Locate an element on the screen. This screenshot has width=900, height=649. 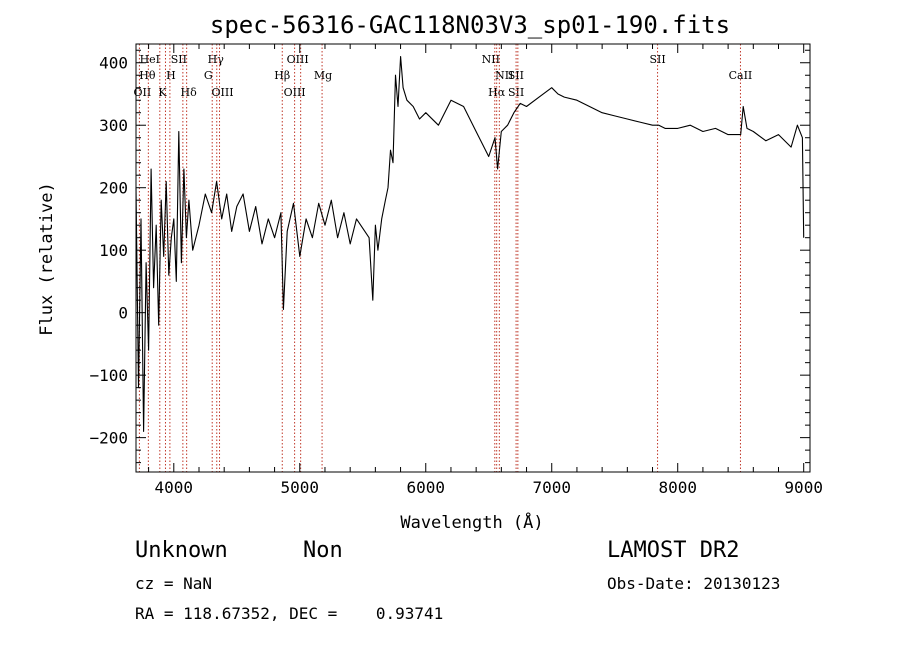
survey-name: LAMOST DR2 is located at coordinates (673, 550).